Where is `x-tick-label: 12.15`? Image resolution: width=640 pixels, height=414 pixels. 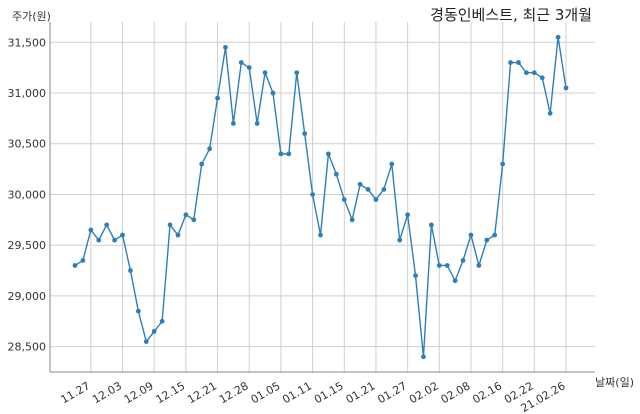 x-tick-label: 12.15 is located at coordinates (171, 392).